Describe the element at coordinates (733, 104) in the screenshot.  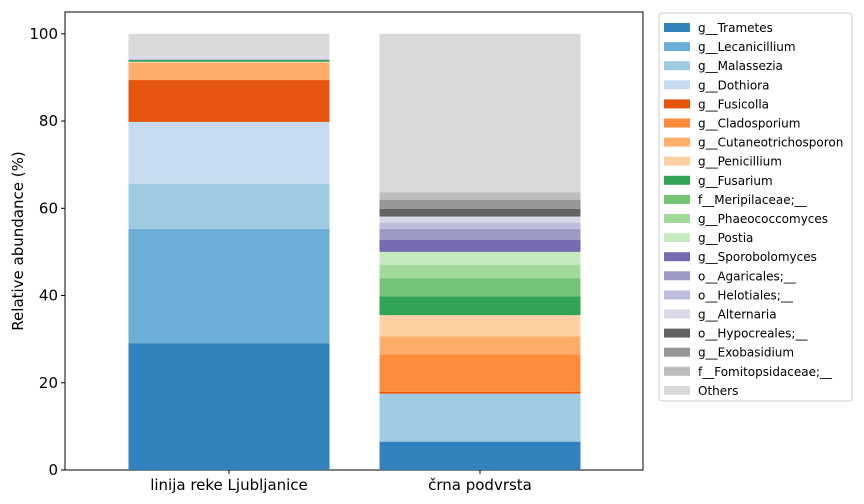
I see `legend-label: g__Fusicolla` at that location.